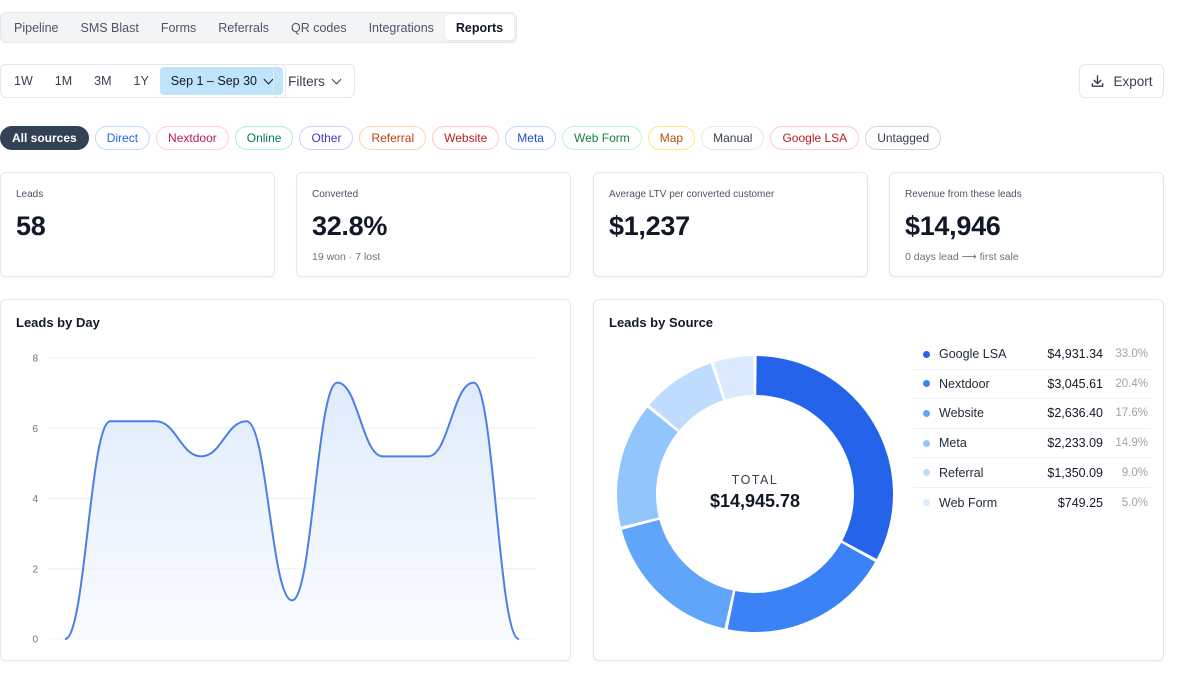 The width and height of the screenshot is (1200, 685). I want to click on chip-meta: Meta, so click(530, 138).